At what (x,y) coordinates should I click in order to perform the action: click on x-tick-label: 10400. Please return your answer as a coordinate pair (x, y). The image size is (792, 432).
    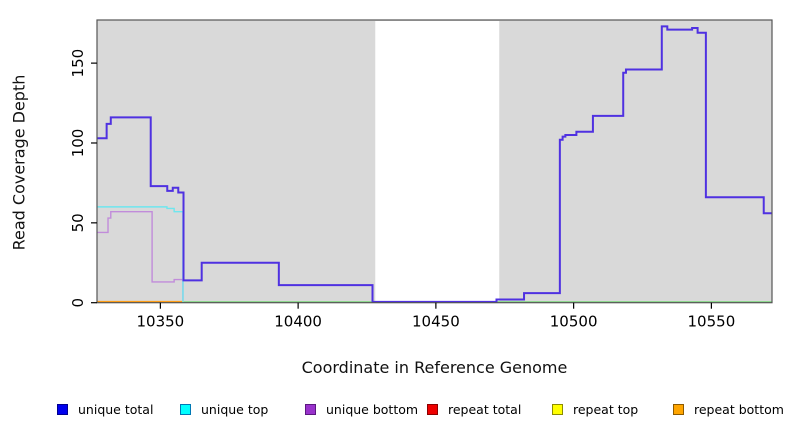
    Looking at the image, I should click on (298, 322).